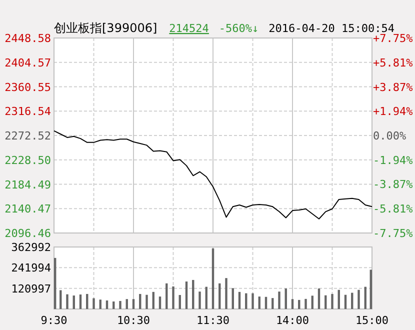  Describe the element at coordinates (27, 38) in the screenshot. I see `y-tick-label: 2448.58` at that location.